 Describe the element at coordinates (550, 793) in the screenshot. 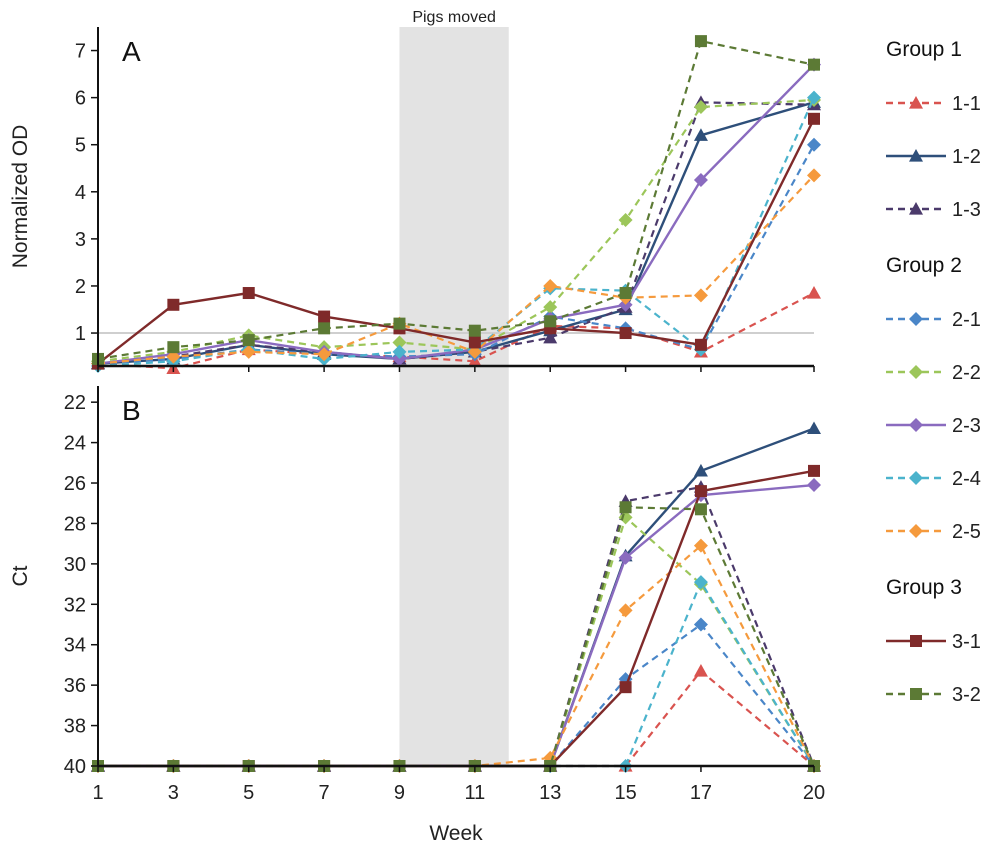

I see `x-tick-label: 13` at that location.